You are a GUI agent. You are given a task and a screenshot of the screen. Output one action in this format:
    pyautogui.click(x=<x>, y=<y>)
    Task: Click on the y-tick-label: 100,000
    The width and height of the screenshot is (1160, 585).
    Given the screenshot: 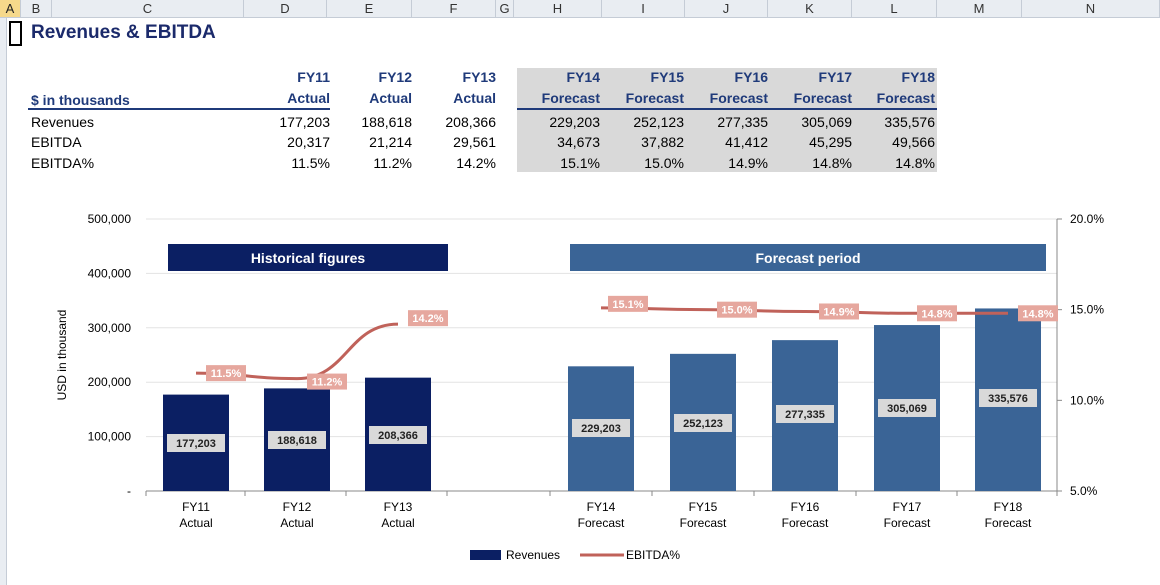 What is the action you would take?
    pyautogui.click(x=110, y=437)
    